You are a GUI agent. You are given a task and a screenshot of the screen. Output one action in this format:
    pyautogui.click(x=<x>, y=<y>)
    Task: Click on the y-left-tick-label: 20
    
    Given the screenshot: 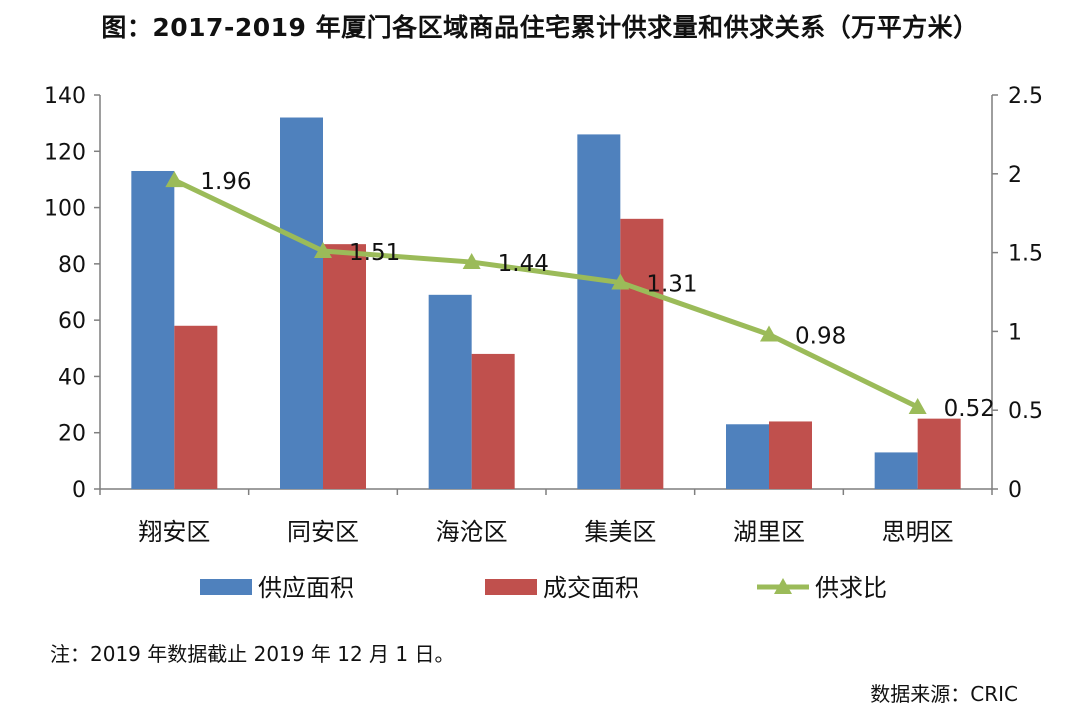 What is the action you would take?
    pyautogui.click(x=72, y=434)
    